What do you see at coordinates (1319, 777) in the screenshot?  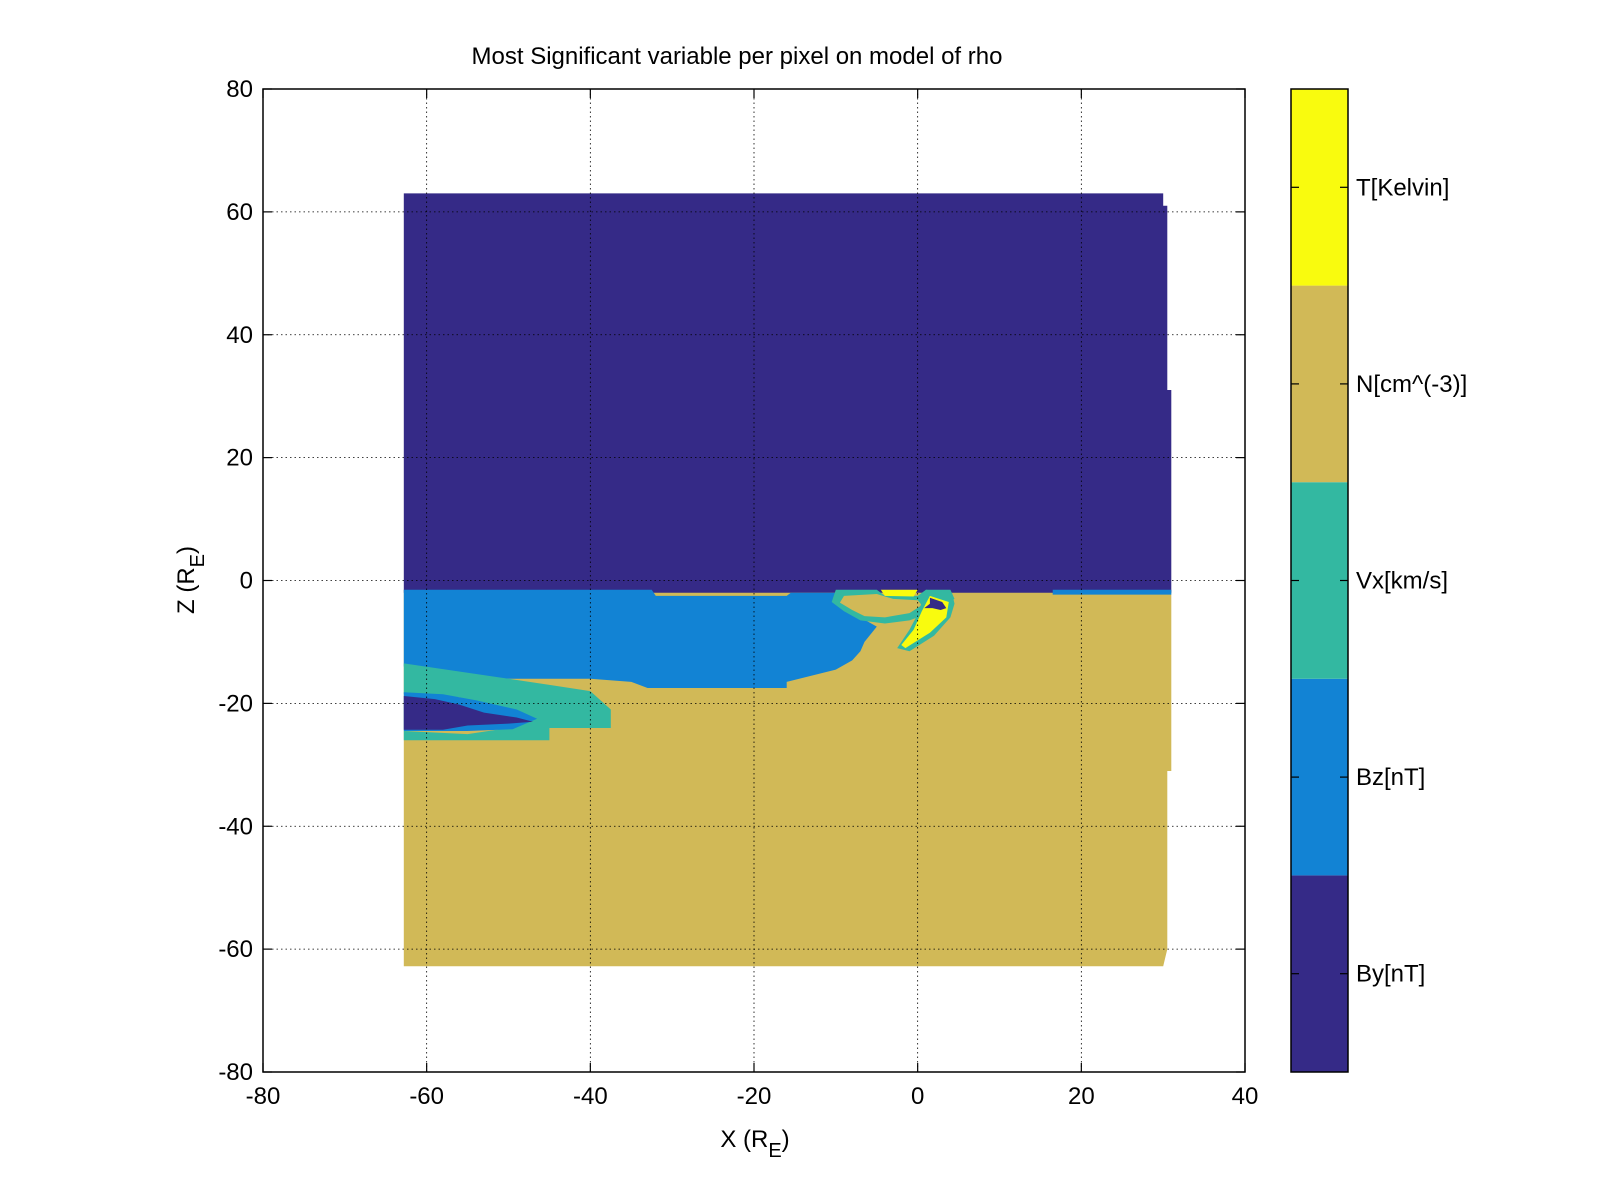 I see `colorbar-segment-bz-nt` at bounding box center [1319, 777].